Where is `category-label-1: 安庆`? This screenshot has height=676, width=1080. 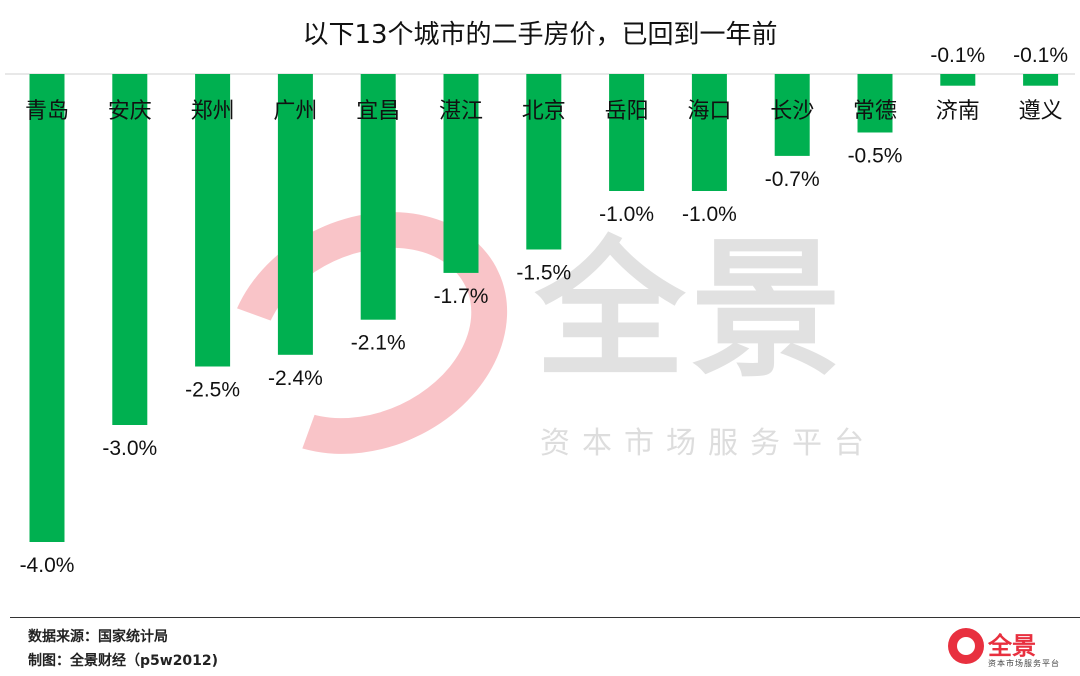 category-label-1: 安庆 is located at coordinates (130, 111).